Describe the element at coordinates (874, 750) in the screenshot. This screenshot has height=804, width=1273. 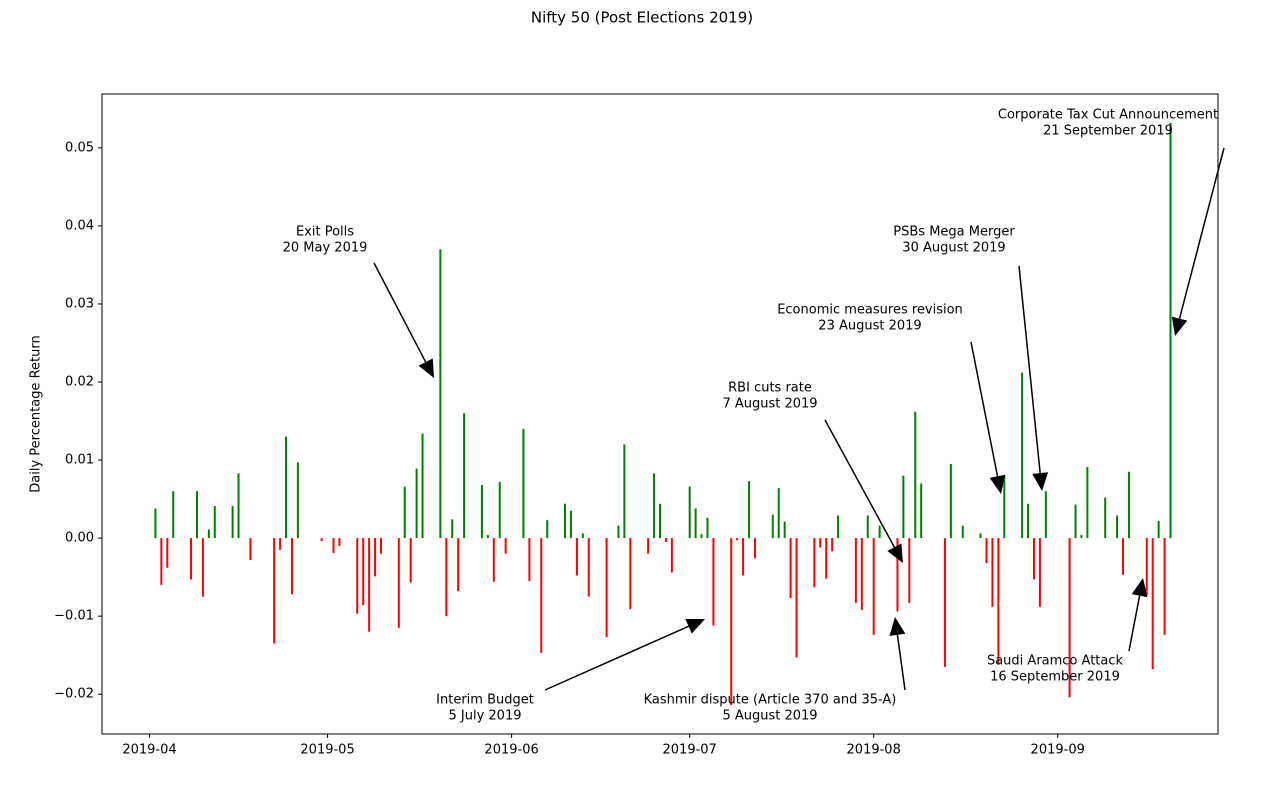
I see `x-tick-label: 2019-08` at that location.